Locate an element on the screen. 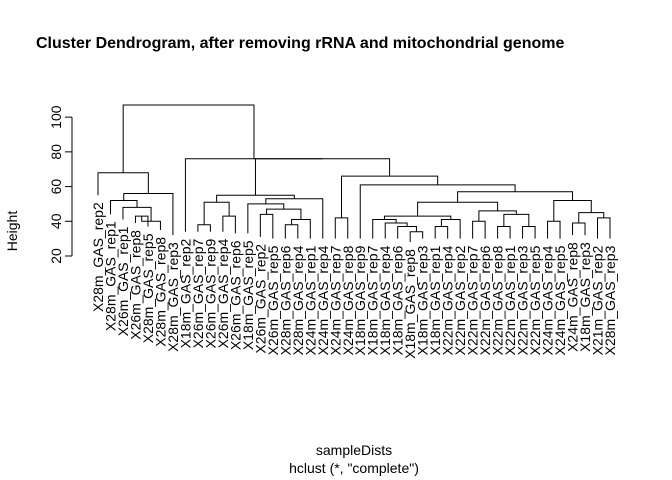 This screenshot has height=480, width=672. leaf-label: X26m_GAS_rep1 is located at coordinates (123, 281).